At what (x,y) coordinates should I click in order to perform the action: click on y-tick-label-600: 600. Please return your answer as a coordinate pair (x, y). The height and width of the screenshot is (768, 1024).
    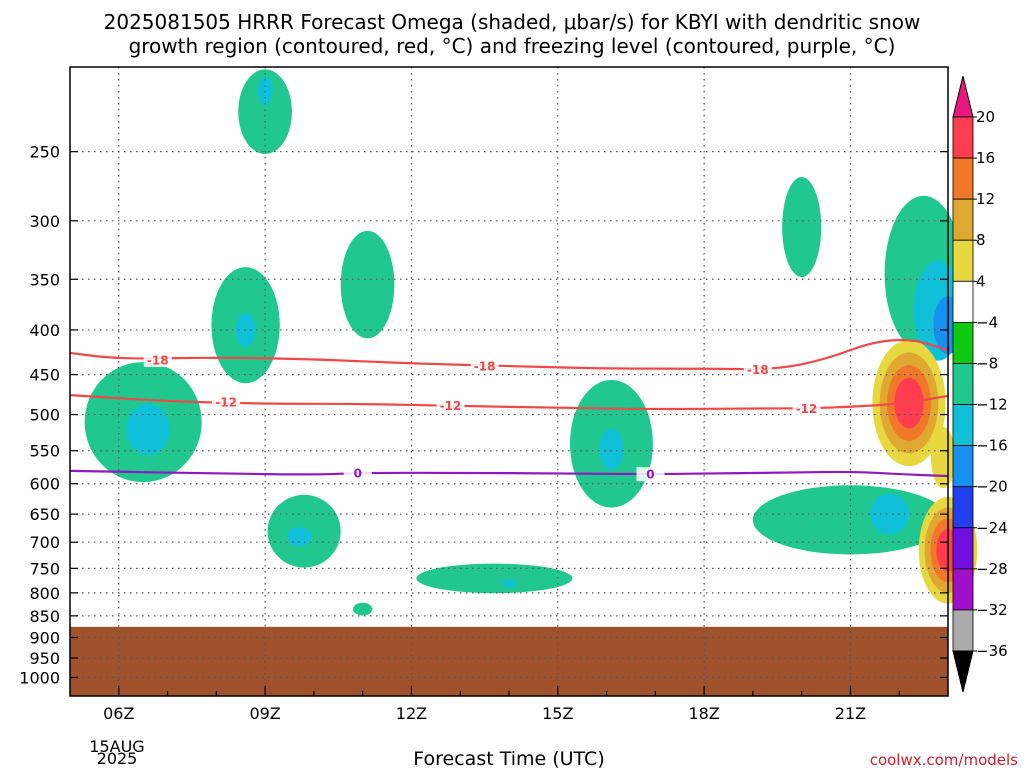
    Looking at the image, I should click on (44, 484).